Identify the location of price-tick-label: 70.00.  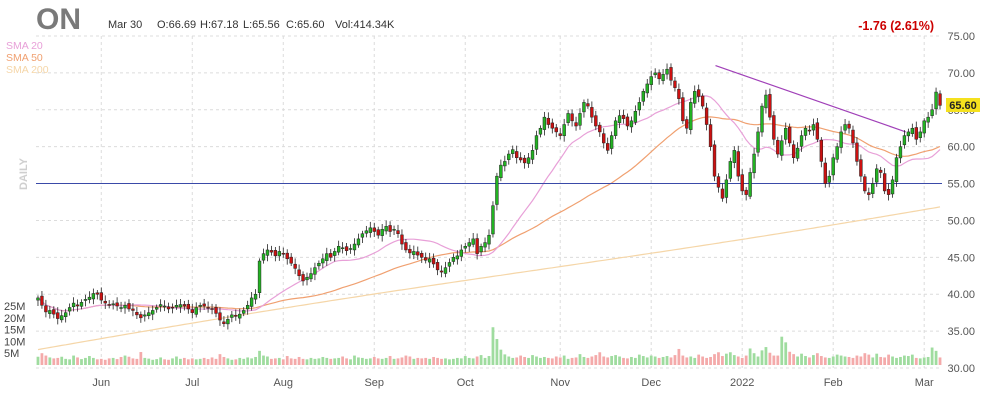
(961, 74).